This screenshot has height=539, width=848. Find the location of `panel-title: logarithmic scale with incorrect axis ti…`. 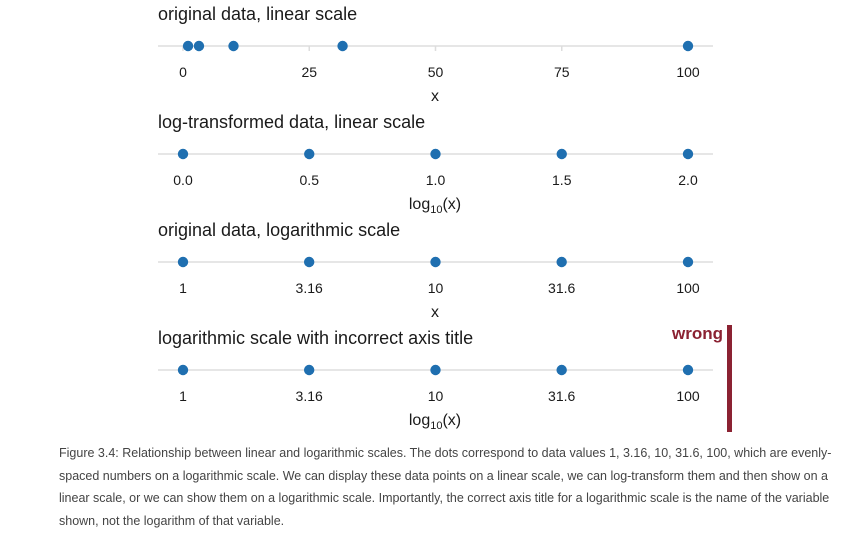

panel-title: logarithmic scale with incorrect axis ti… is located at coordinates (315, 338).